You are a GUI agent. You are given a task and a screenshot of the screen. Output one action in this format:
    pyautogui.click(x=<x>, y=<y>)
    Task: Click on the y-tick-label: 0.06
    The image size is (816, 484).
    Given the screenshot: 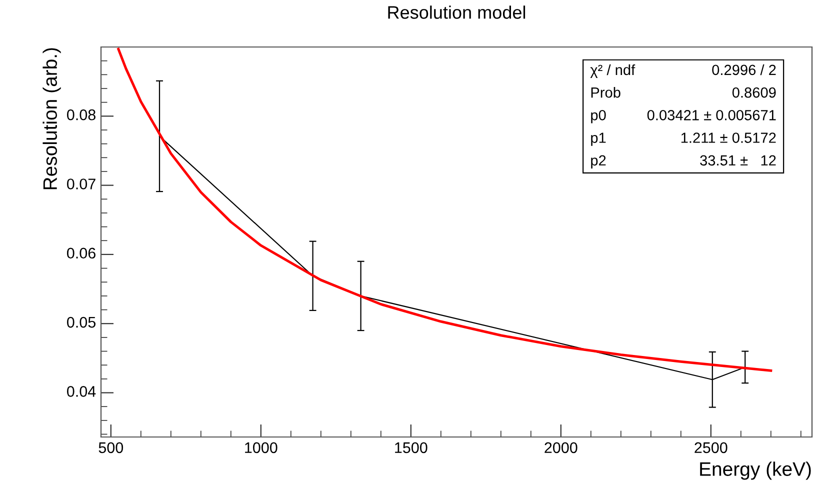 What is the action you would take?
    pyautogui.click(x=81, y=253)
    